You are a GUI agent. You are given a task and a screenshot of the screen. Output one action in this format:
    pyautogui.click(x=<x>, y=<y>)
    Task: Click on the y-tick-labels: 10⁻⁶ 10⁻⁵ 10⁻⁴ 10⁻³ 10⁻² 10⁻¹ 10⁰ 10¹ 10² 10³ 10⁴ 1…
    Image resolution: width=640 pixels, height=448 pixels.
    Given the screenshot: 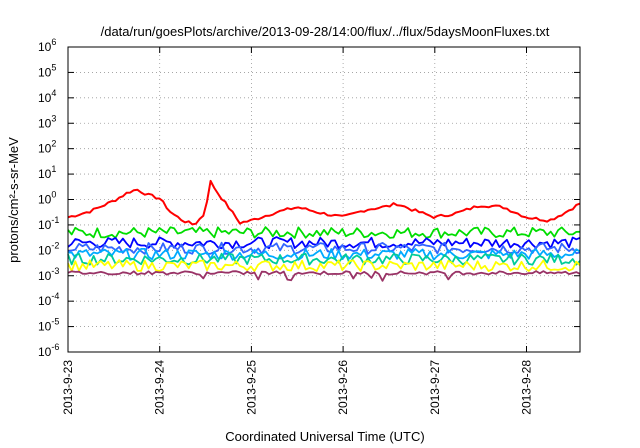 What is the action you would take?
    pyautogui.click(x=48, y=198)
    